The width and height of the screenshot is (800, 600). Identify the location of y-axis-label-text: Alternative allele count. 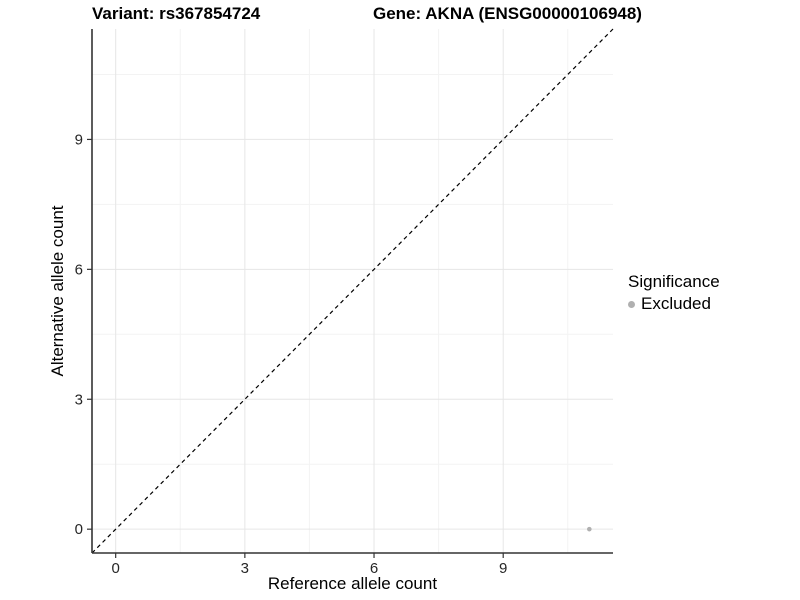
(57, 291).